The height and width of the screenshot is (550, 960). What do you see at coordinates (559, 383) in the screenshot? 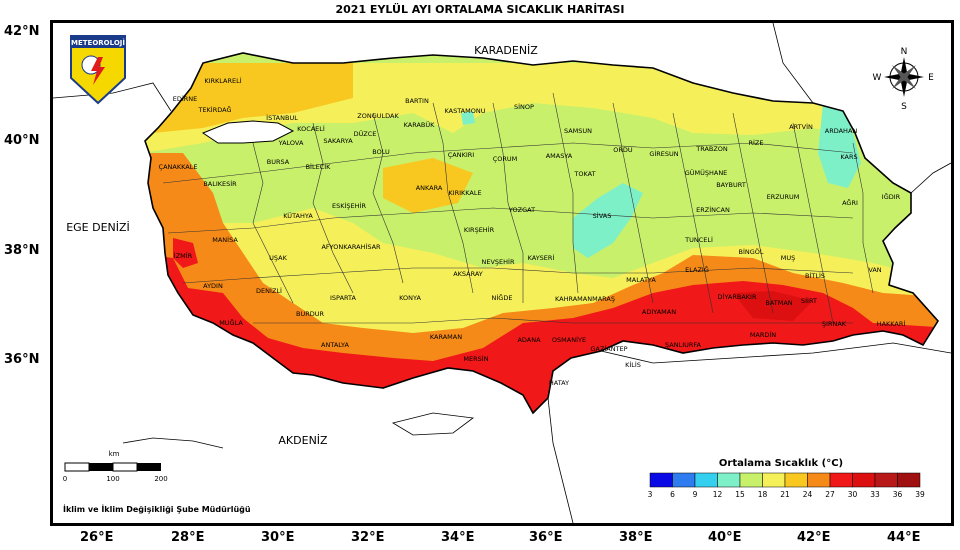
I see `province-label: HATAY` at bounding box center [559, 383].